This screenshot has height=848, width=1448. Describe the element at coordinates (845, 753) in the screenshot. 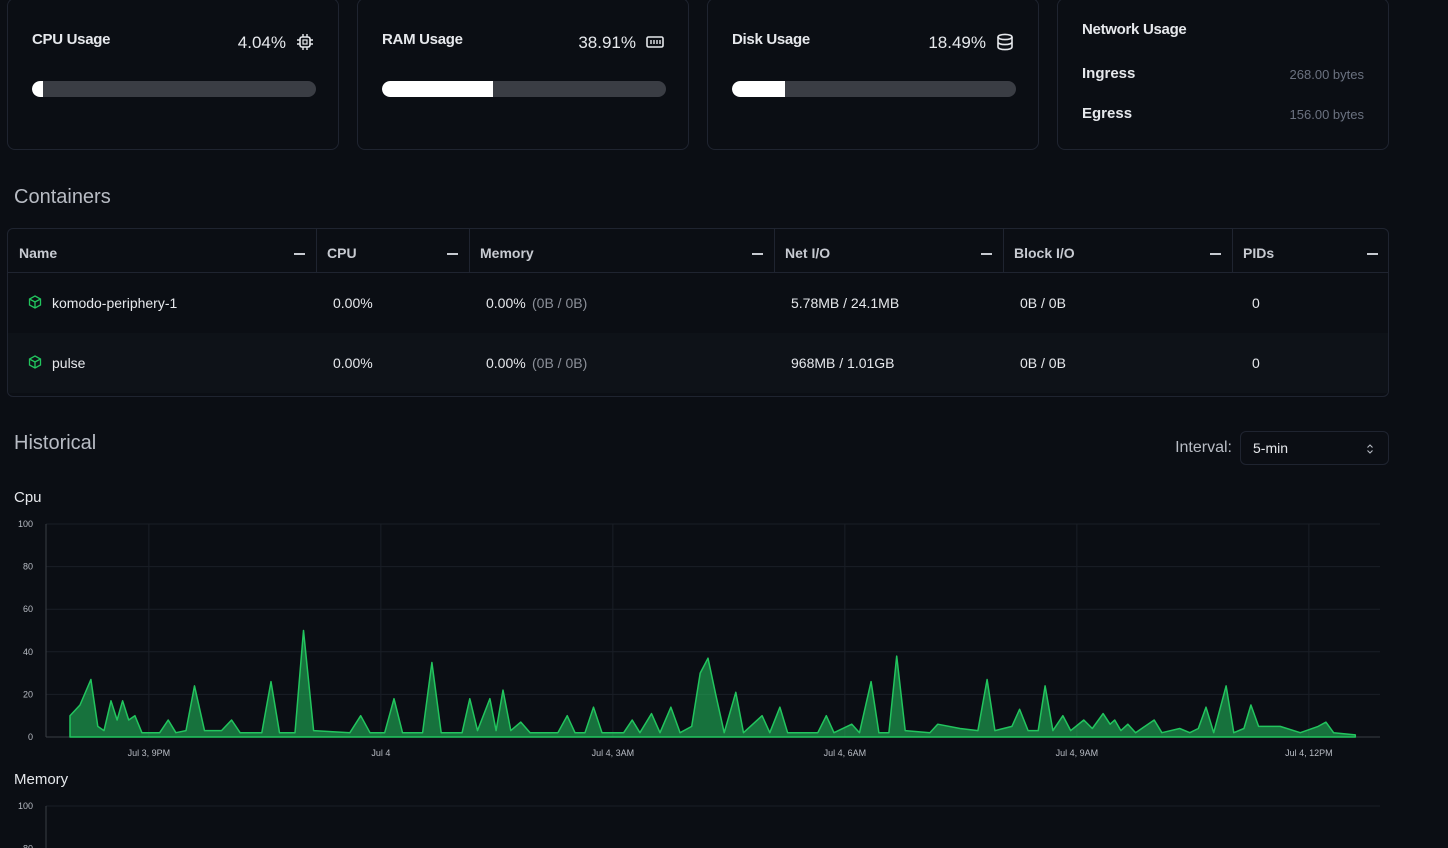

I see `x-tick-label: Jul 4, 6AM` at that location.